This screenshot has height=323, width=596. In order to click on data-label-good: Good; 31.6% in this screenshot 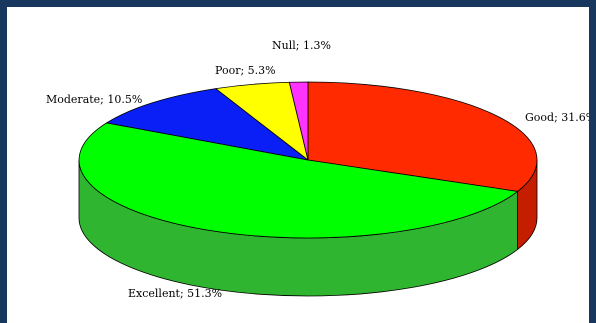, I will do `click(557, 117)`.